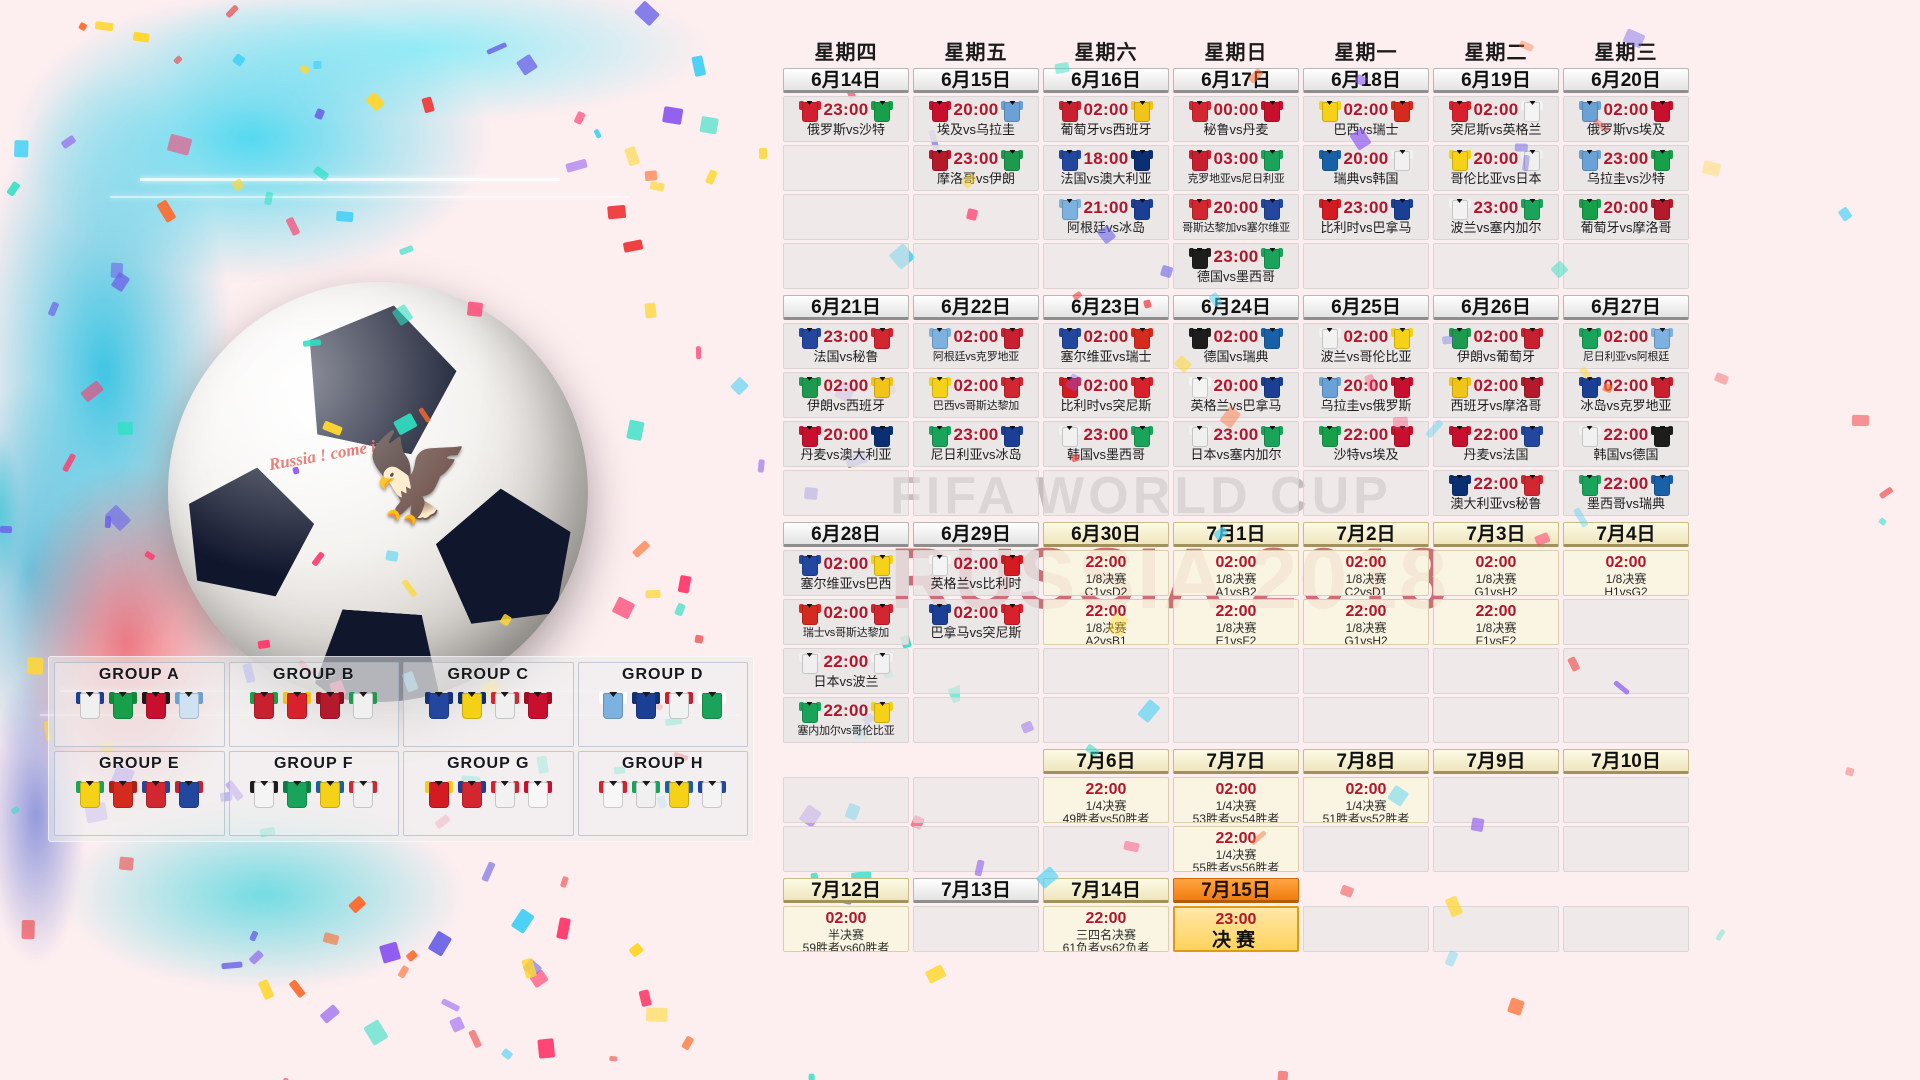  I want to click on date-cell-6月30日: 6月30日, so click(1106, 534).